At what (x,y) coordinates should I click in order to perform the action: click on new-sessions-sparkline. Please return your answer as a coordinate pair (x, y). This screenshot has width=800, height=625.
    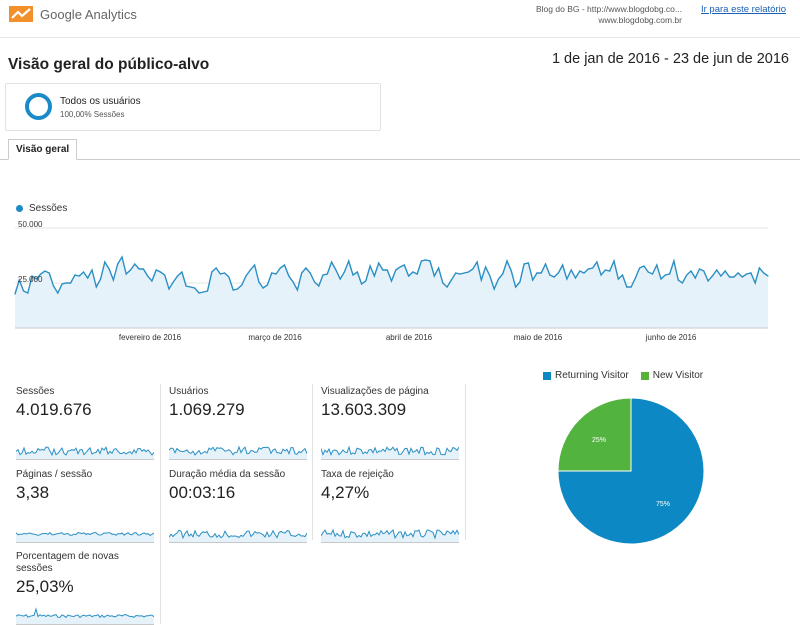
    Looking at the image, I should click on (85, 616).